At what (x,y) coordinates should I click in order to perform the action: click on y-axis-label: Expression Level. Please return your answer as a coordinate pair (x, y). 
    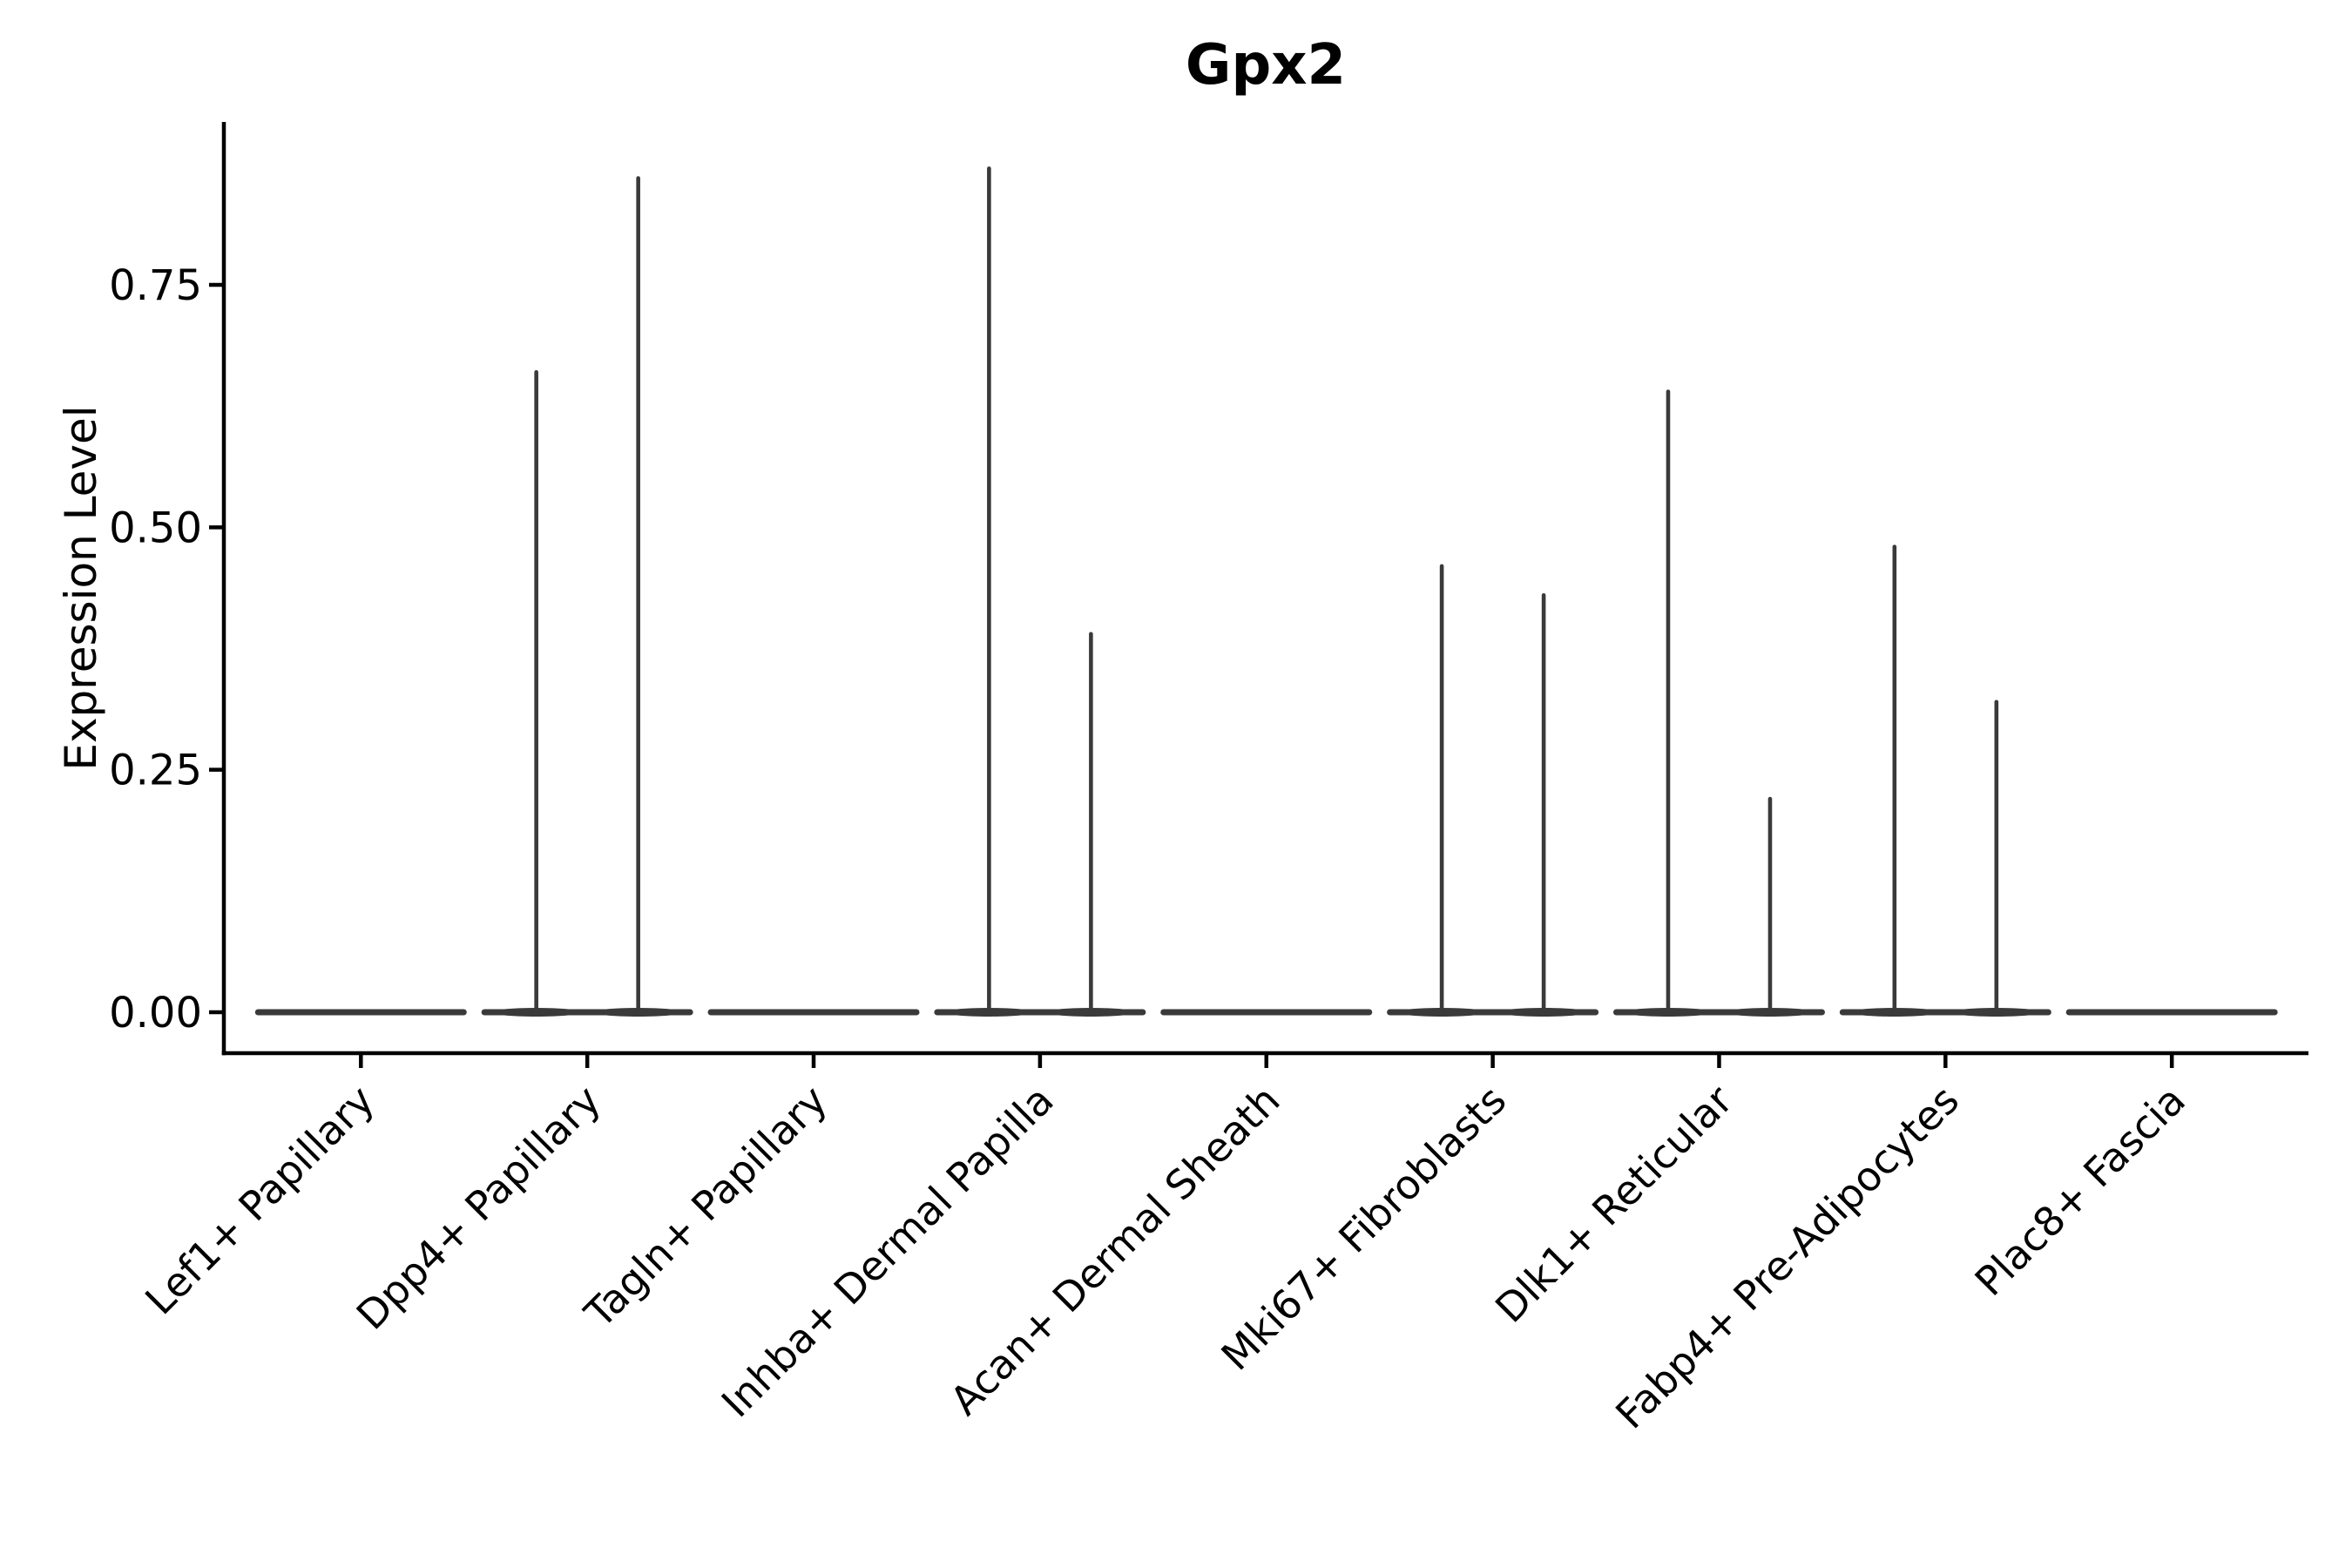
    Looking at the image, I should click on (81, 587).